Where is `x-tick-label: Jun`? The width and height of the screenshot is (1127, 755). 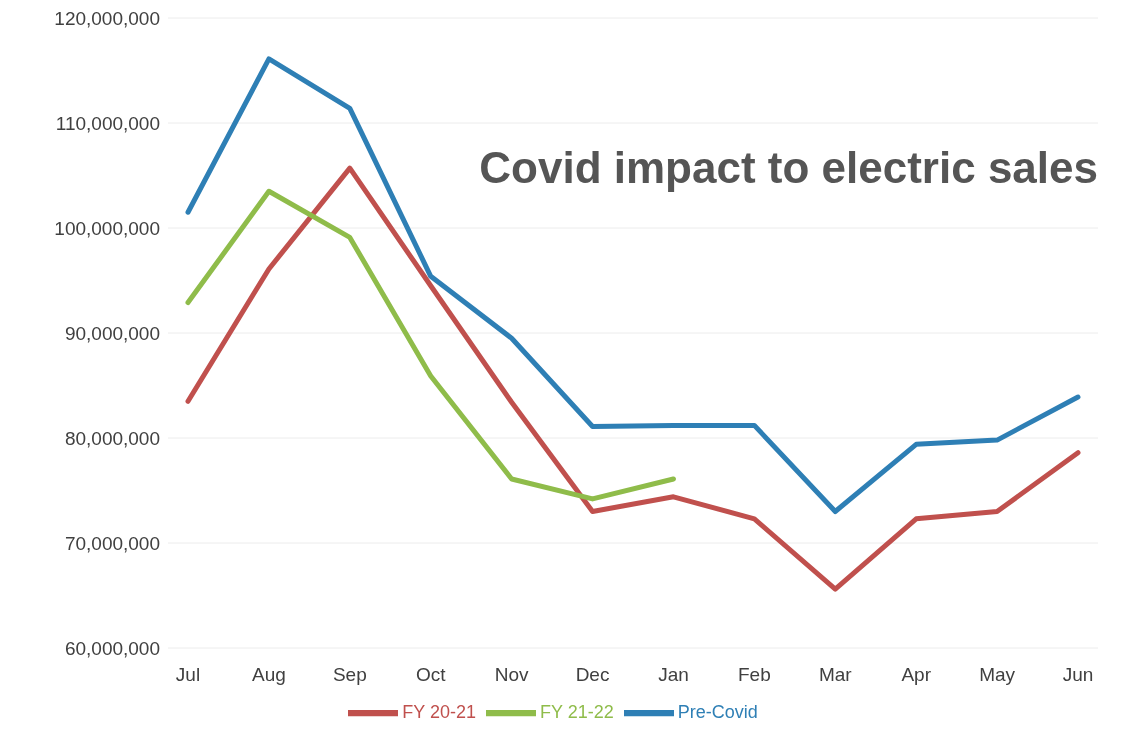 x-tick-label: Jun is located at coordinates (1078, 675).